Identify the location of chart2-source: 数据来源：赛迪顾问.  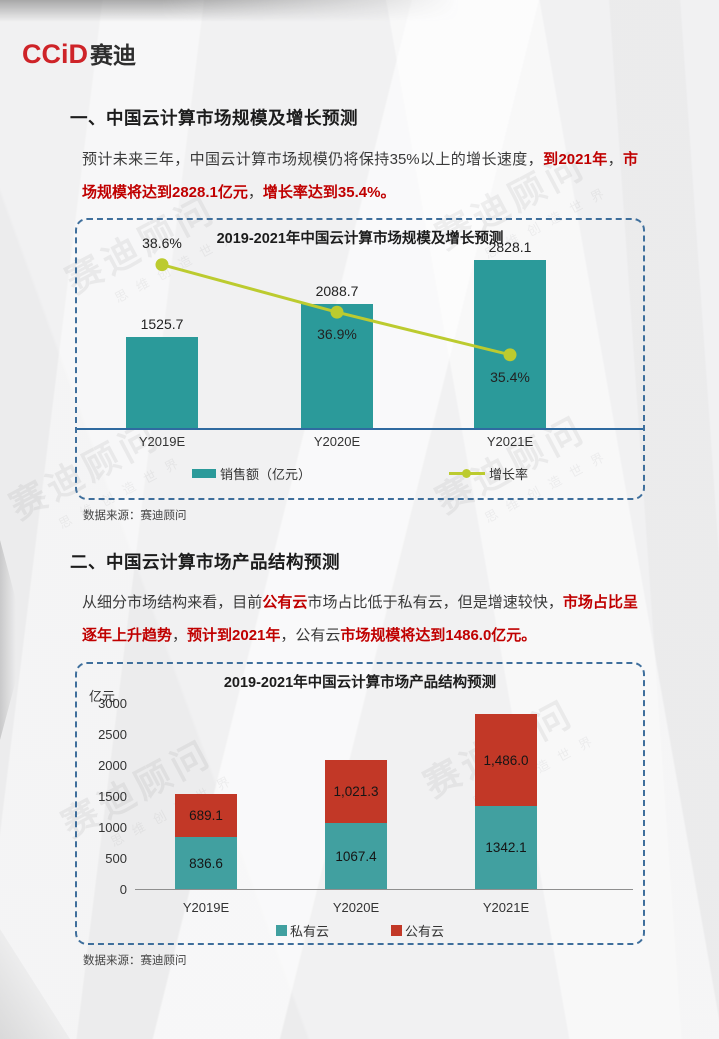
(135, 961).